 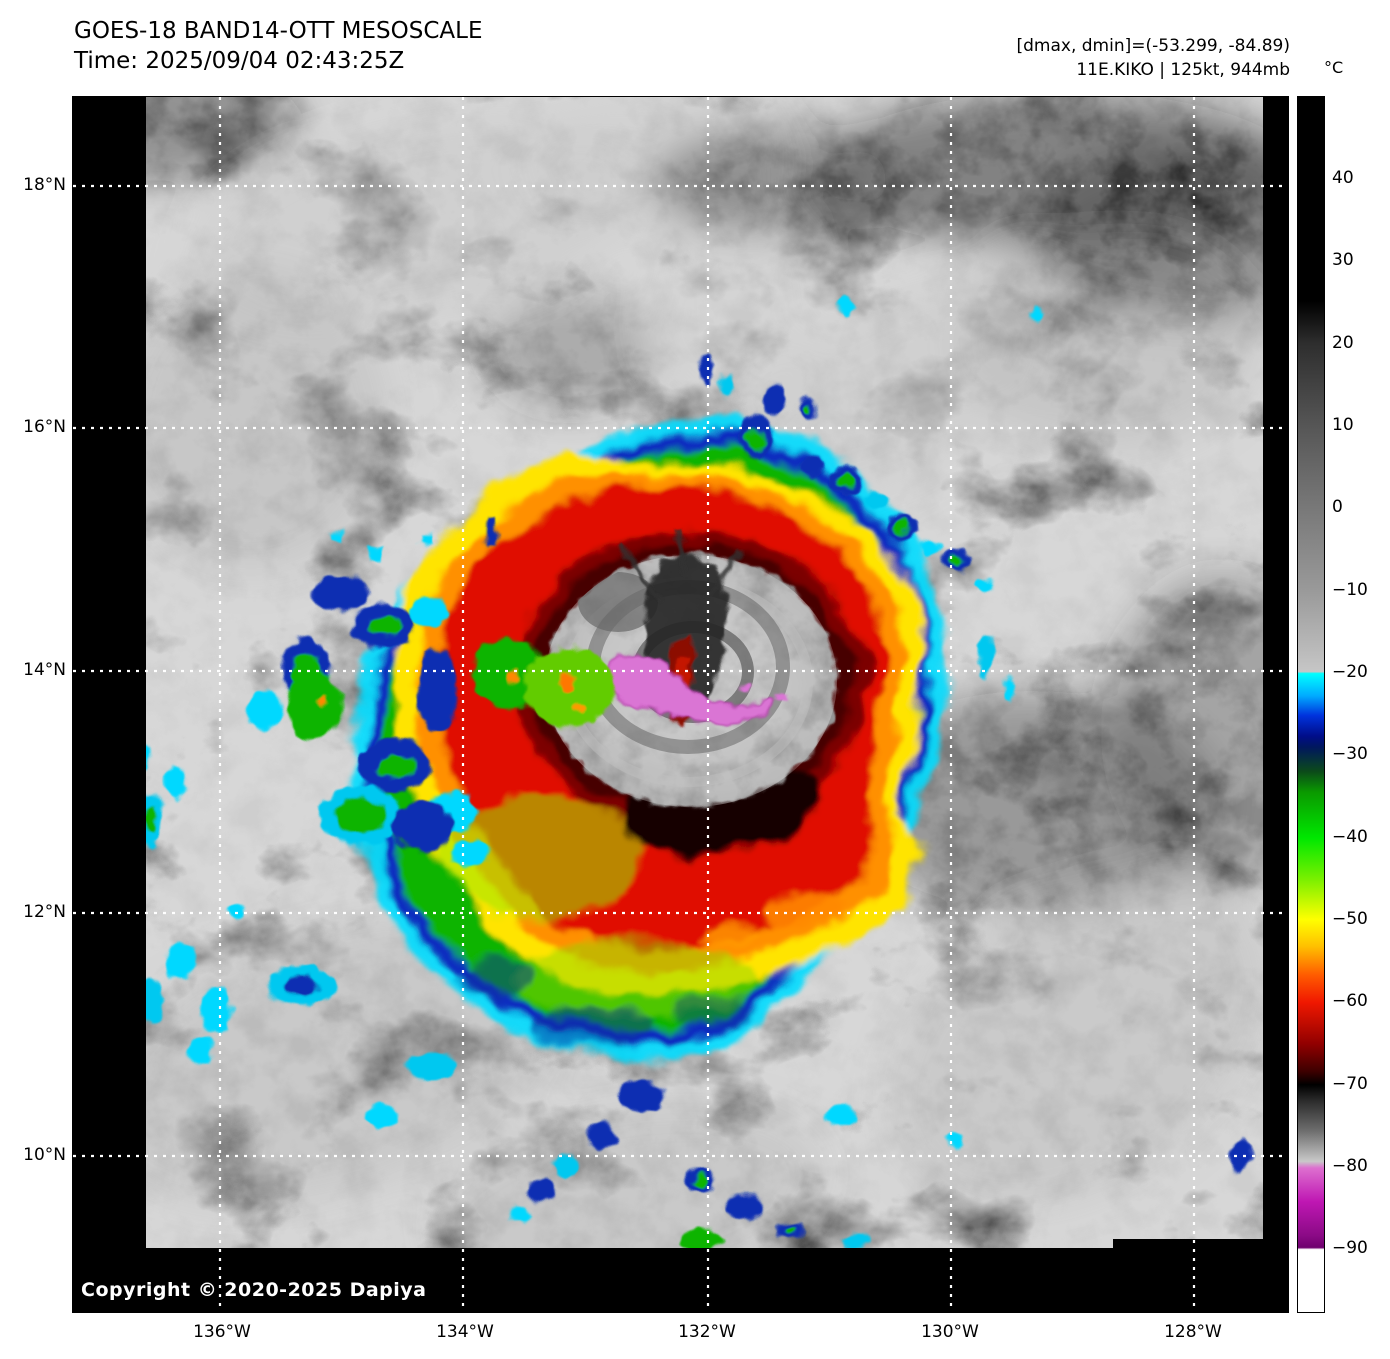 What do you see at coordinates (1350, 590) in the screenshot?
I see `colorbar-tick-label: −10` at bounding box center [1350, 590].